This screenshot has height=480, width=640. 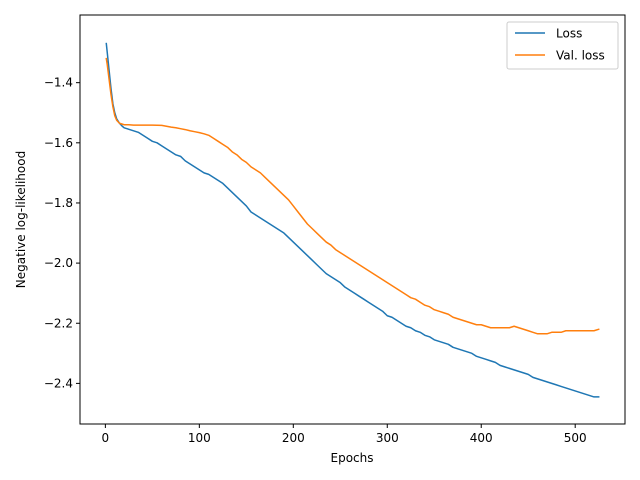 What do you see at coordinates (58, 383) in the screenshot?
I see `y-tick-label: −2.4` at bounding box center [58, 383].